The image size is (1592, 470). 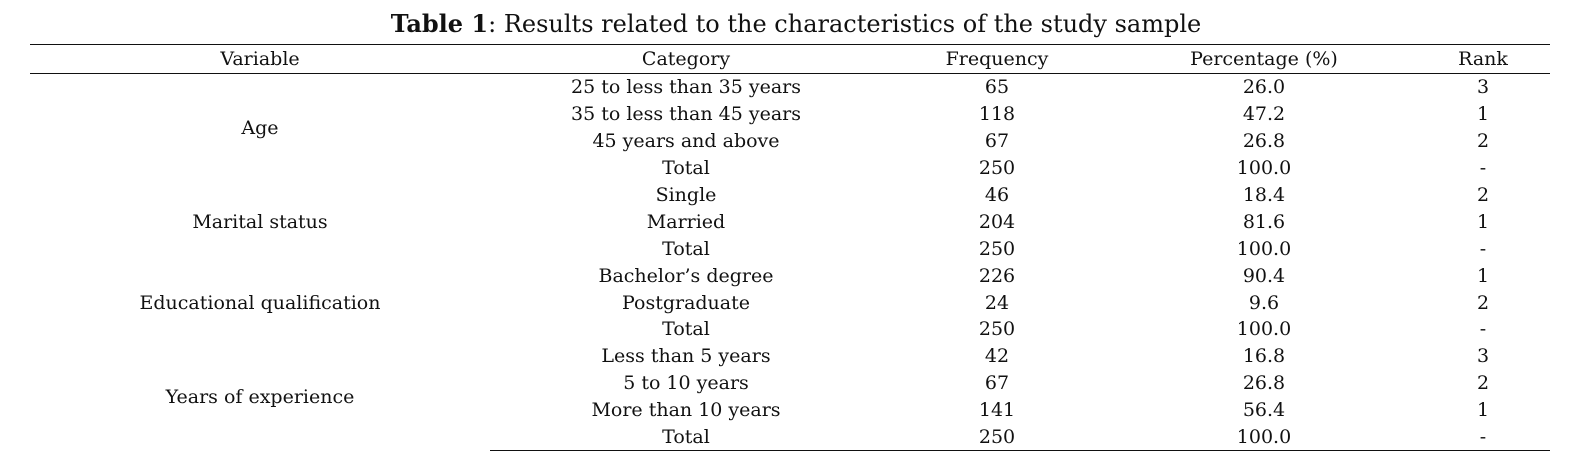 I want to click on table-row: 45 years and above 67 26.8 2, so click(x=790, y=141).